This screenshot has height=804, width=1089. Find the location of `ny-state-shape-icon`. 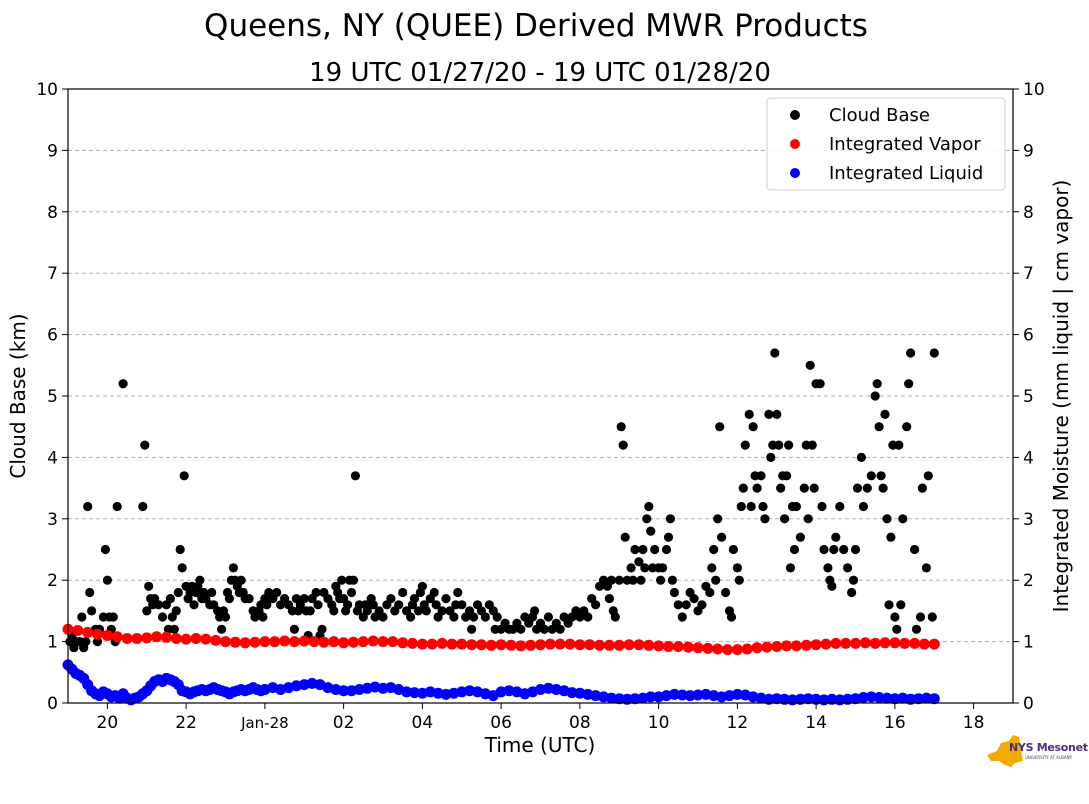

ny-state-shape-icon is located at coordinates (1005, 751).